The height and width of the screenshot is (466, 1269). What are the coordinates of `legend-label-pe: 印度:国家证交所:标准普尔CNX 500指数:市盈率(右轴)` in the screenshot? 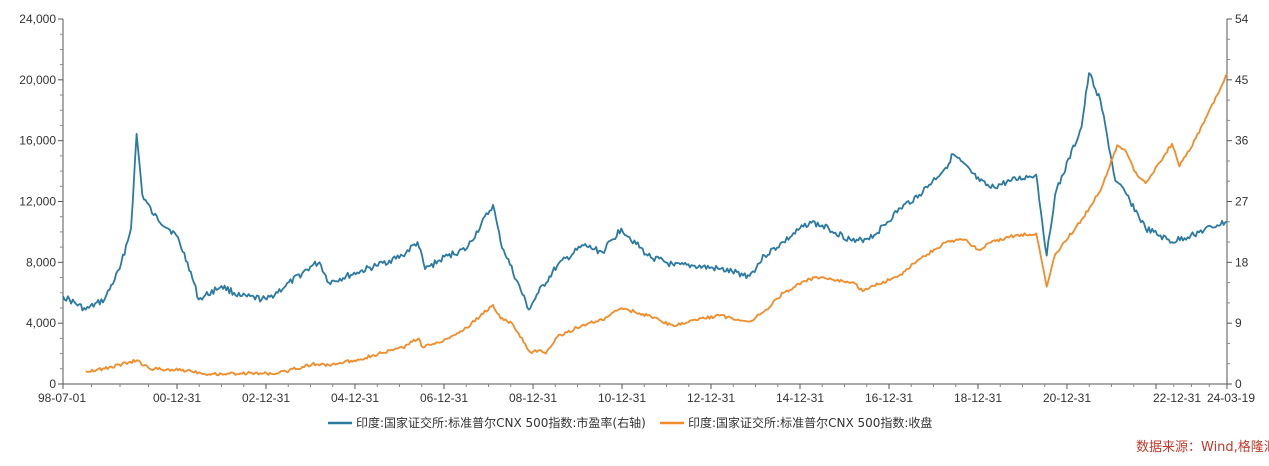 It's located at (501, 422).